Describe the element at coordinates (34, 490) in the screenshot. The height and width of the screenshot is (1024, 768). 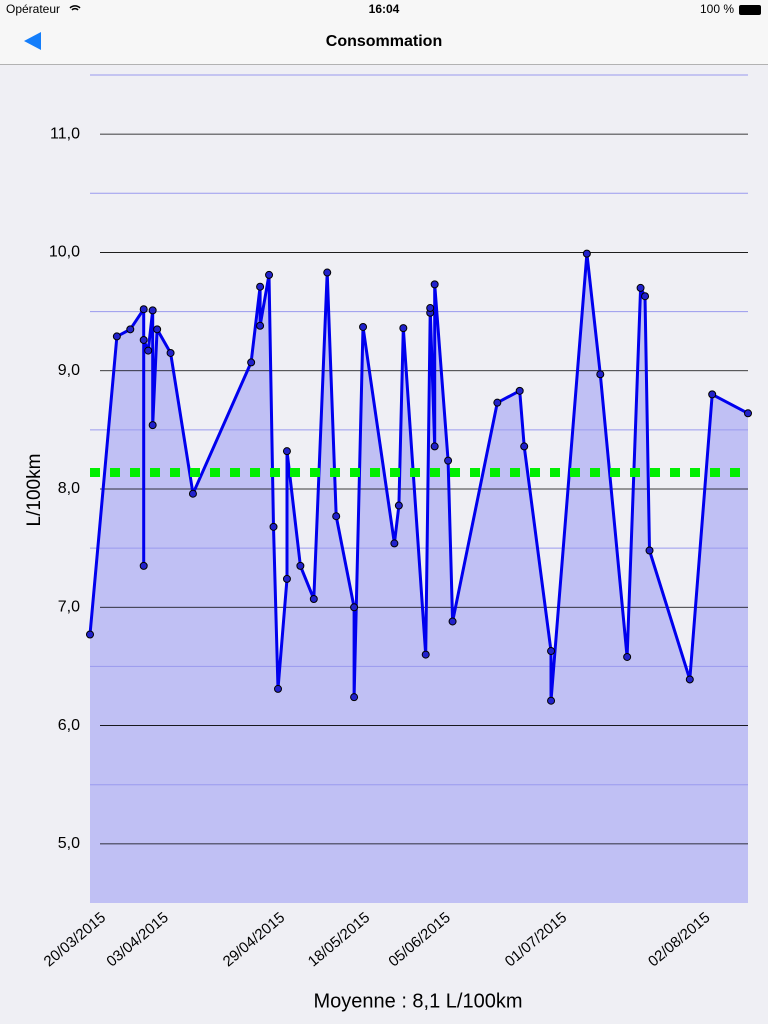
I see `y-axis-label: L/100km` at that location.